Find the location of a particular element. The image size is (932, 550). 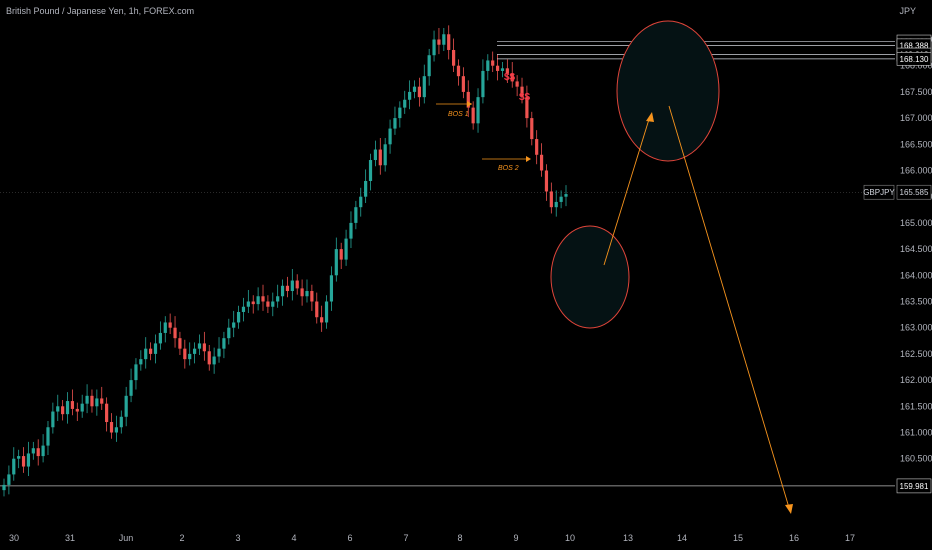

x-tick-label: 6 is located at coordinates (349, 538).